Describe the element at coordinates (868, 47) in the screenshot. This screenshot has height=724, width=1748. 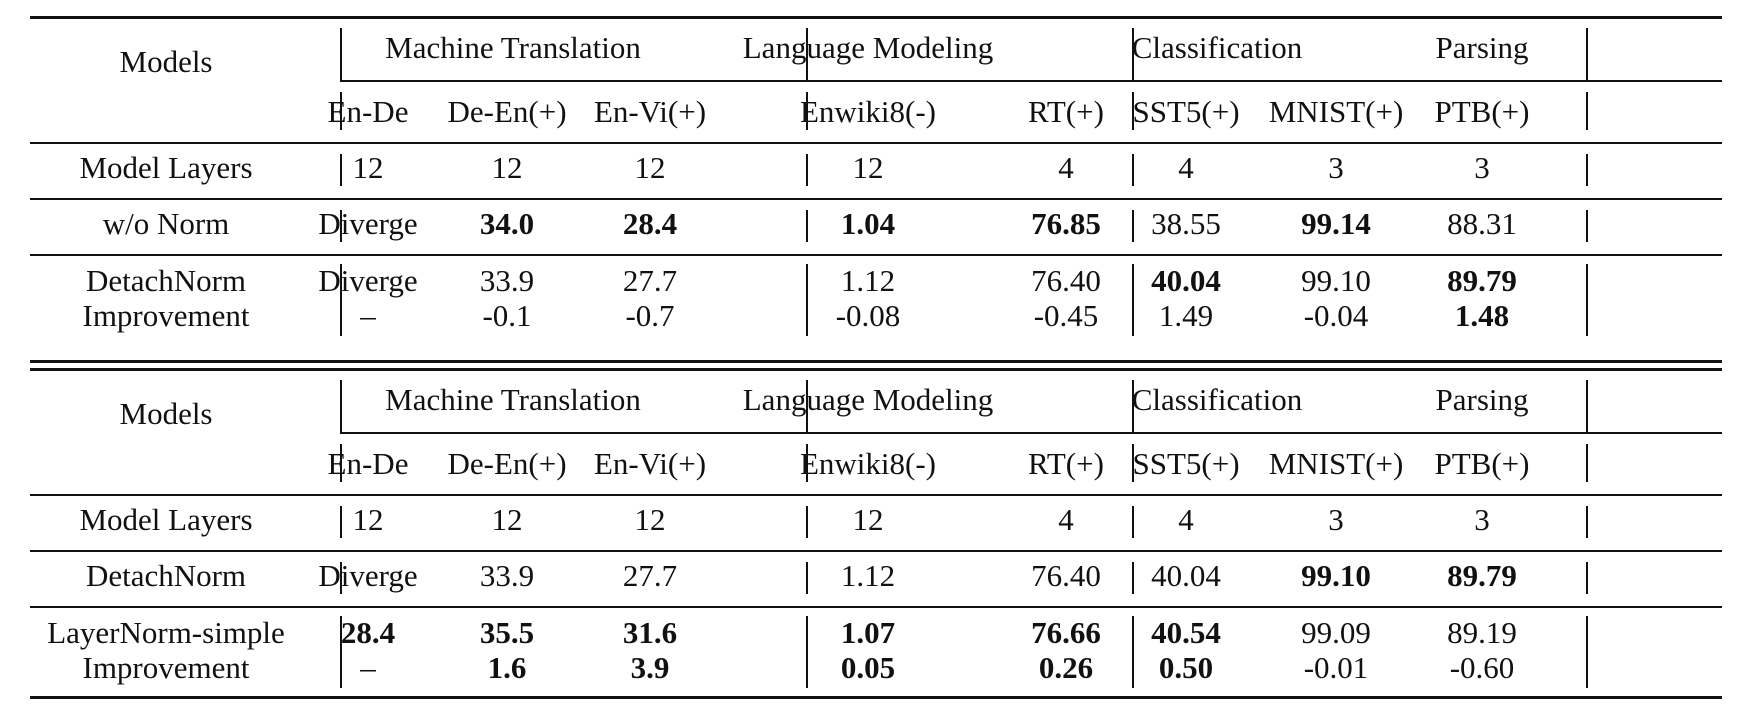
I see `group-header: Language Modeling` at that location.